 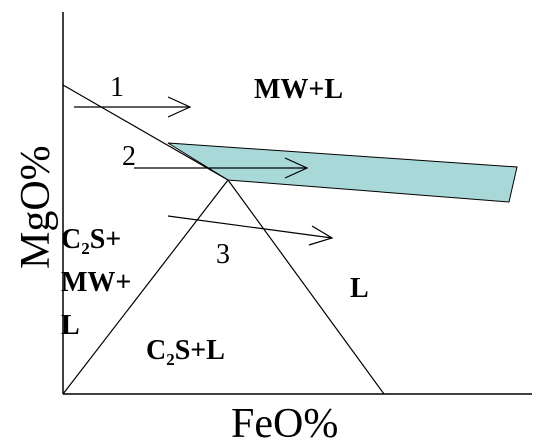 I want to click on svg-text: MW+, so click(x=96, y=282).